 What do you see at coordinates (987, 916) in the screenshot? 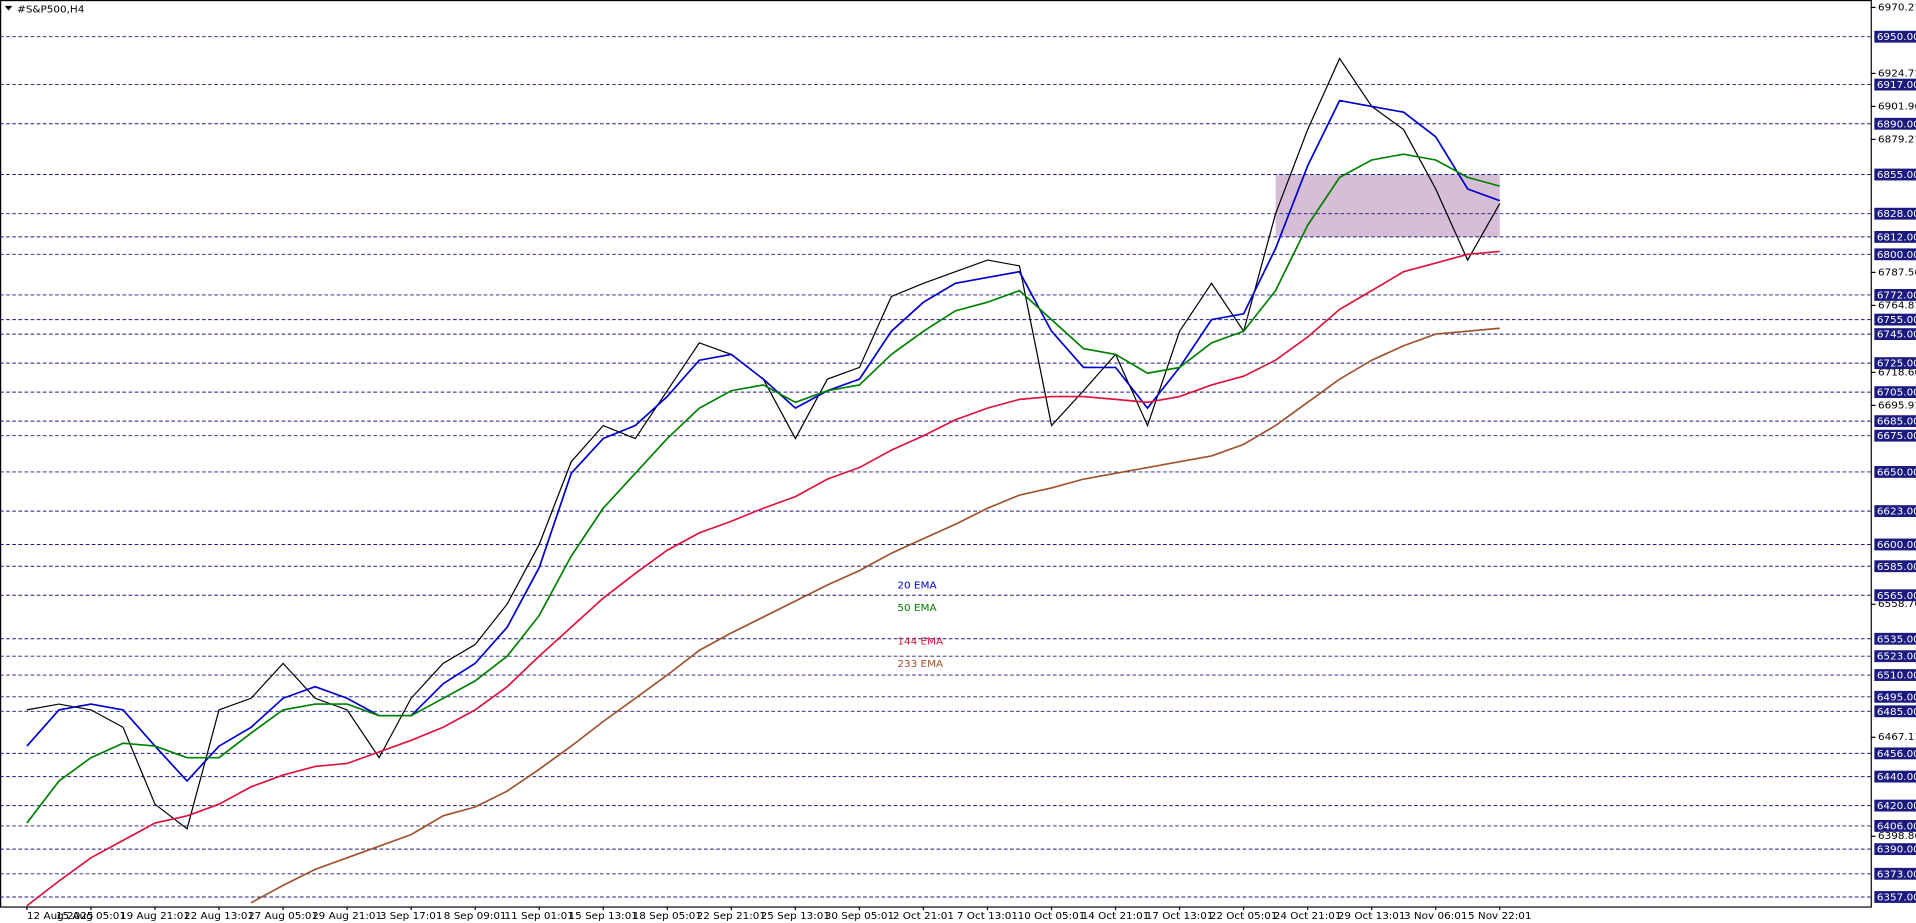
I see `x-tick-label: 7 Oct 13:01` at bounding box center [987, 916].